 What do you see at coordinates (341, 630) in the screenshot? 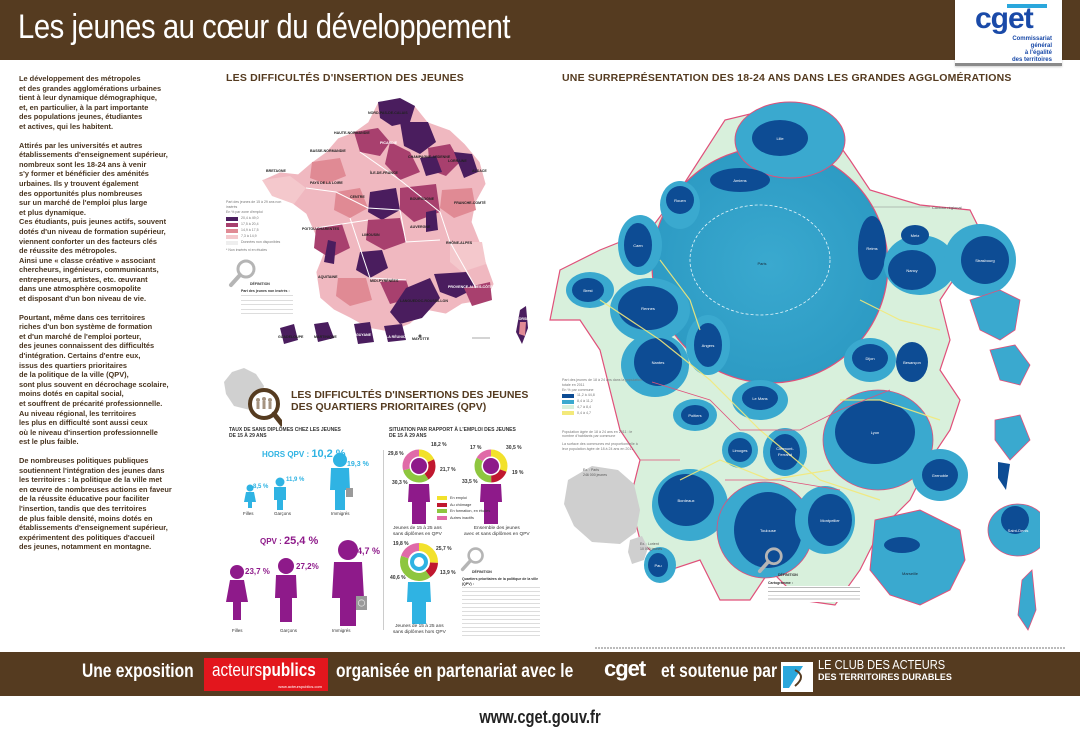
I see `qpv-immigres-label: Immigrés` at bounding box center [341, 630].